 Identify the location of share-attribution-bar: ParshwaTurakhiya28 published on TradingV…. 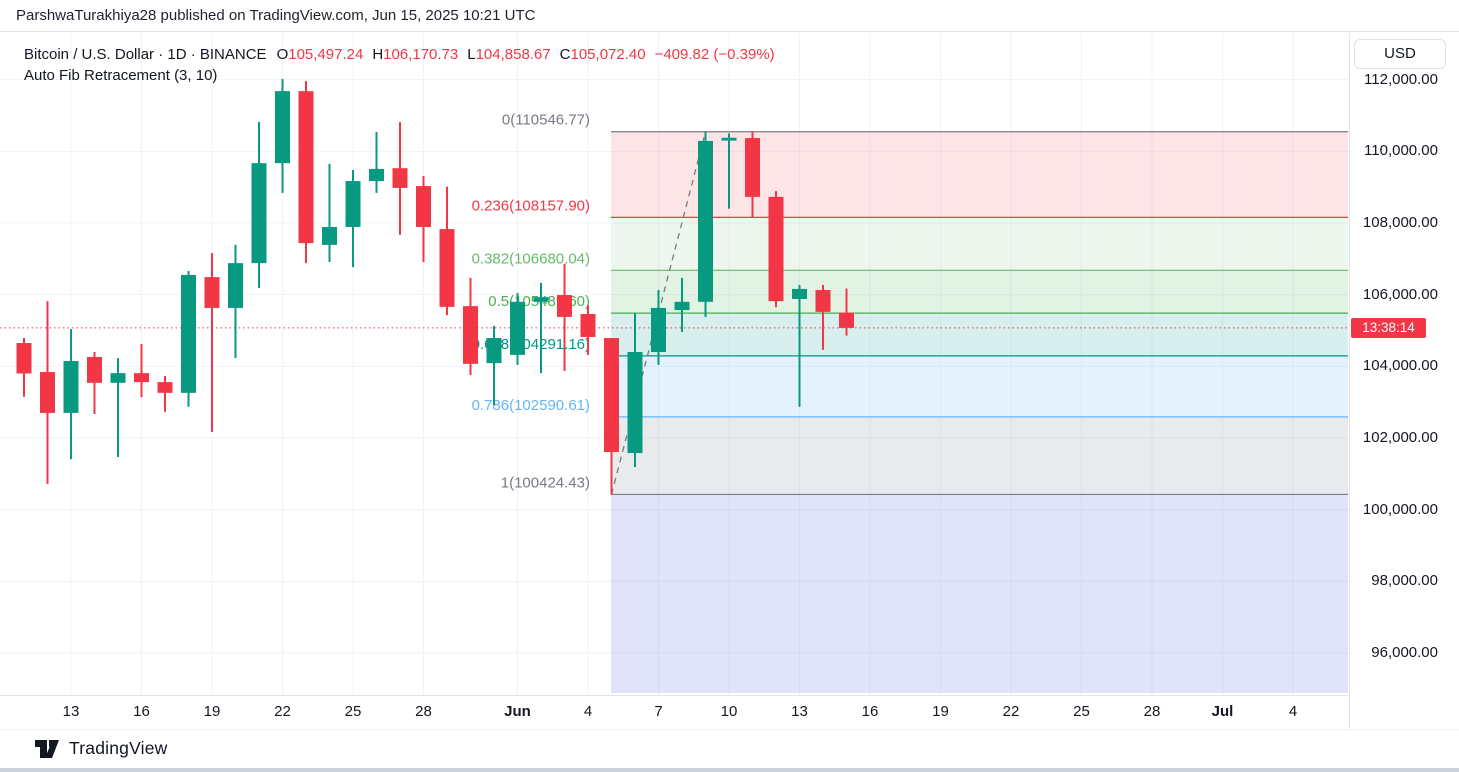
(729, 16).